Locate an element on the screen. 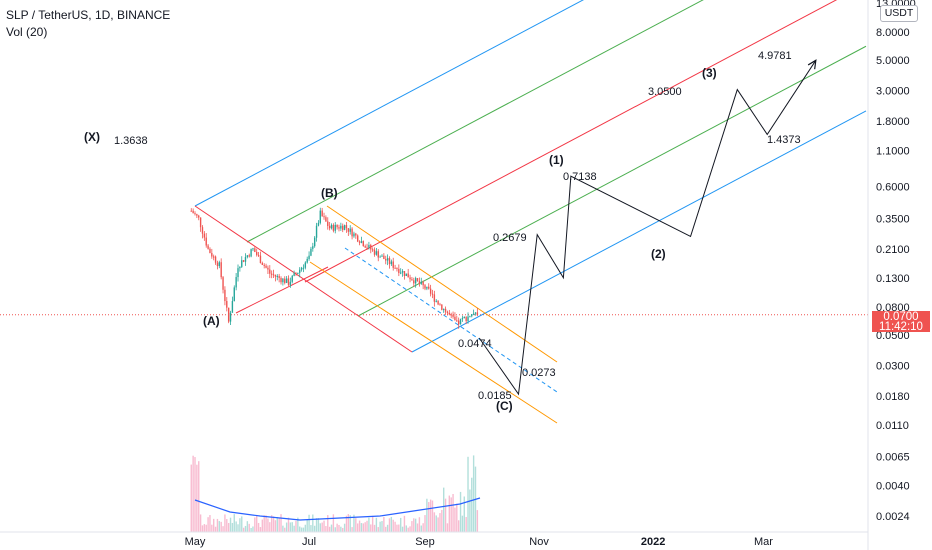 This screenshot has height=550, width=932. wave-label-b: (B) is located at coordinates (329, 193).